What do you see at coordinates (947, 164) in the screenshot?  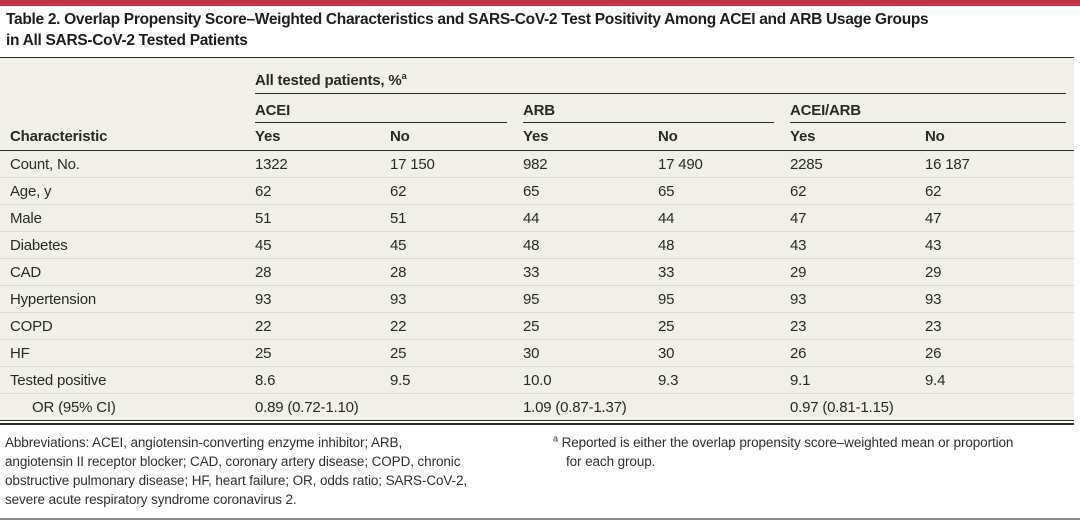 I see `cell: 16 187` at bounding box center [947, 164].